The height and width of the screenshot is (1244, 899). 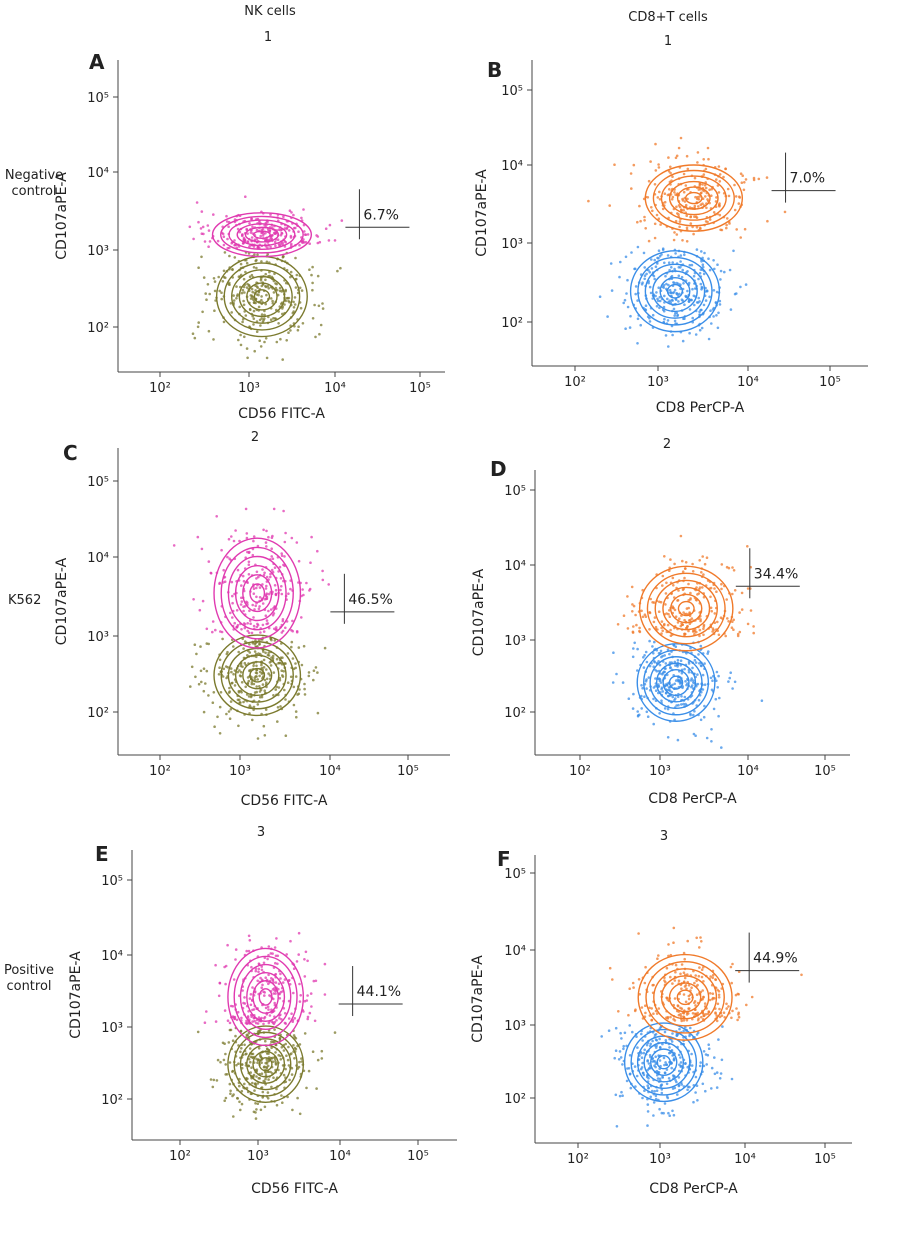 I want to click on panel-number-e: 3, so click(x=261, y=832).